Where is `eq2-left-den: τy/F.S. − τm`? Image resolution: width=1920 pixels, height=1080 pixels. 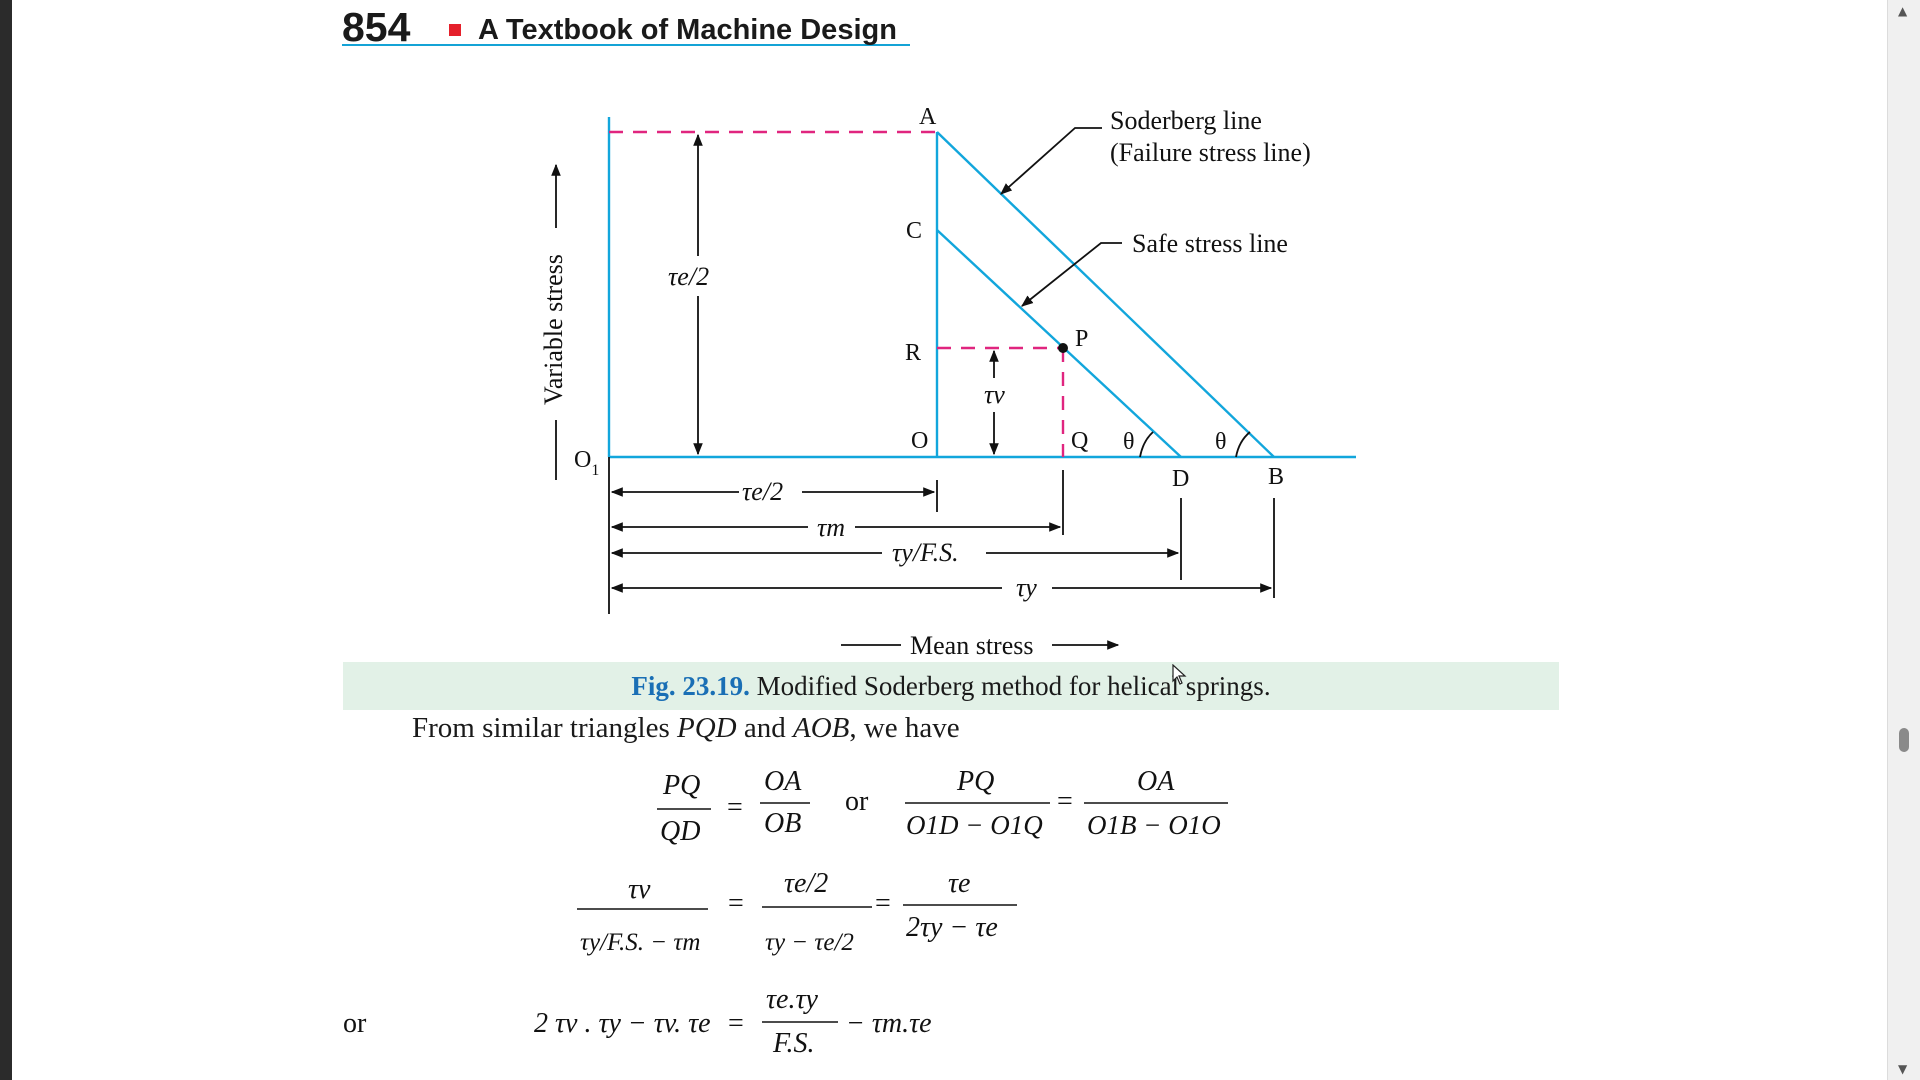 eq2-left-den: τy/F.S. − τm is located at coordinates (640, 942).